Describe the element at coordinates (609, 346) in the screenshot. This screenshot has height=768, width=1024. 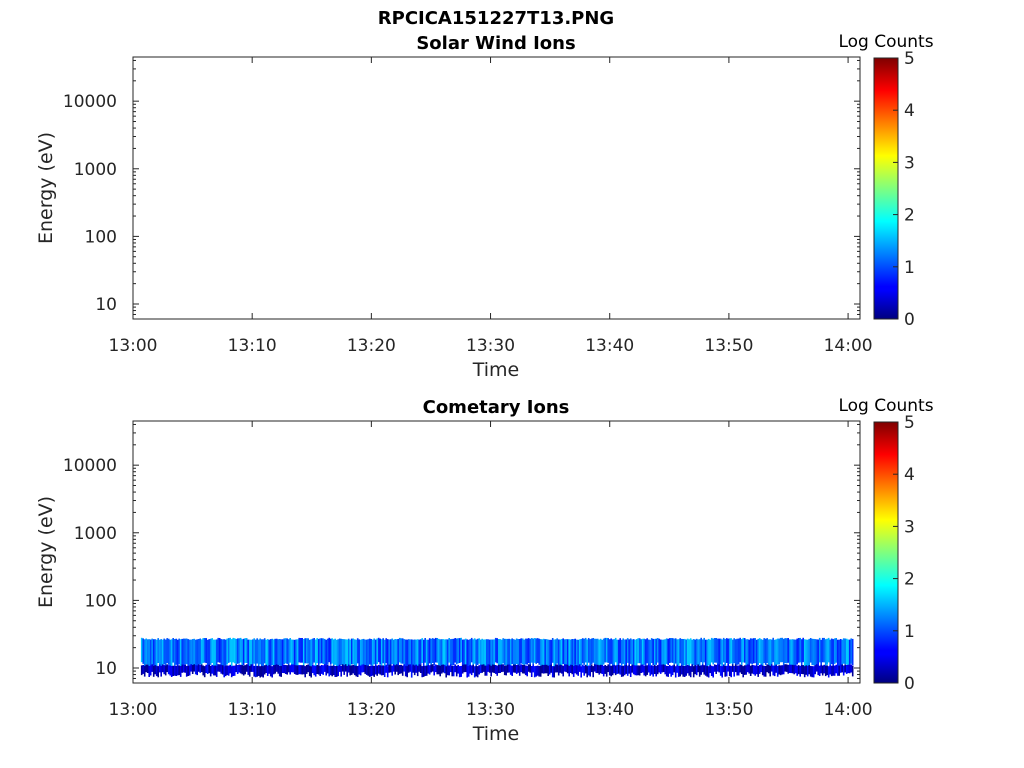
I see `x-tick-label: 13:40` at that location.